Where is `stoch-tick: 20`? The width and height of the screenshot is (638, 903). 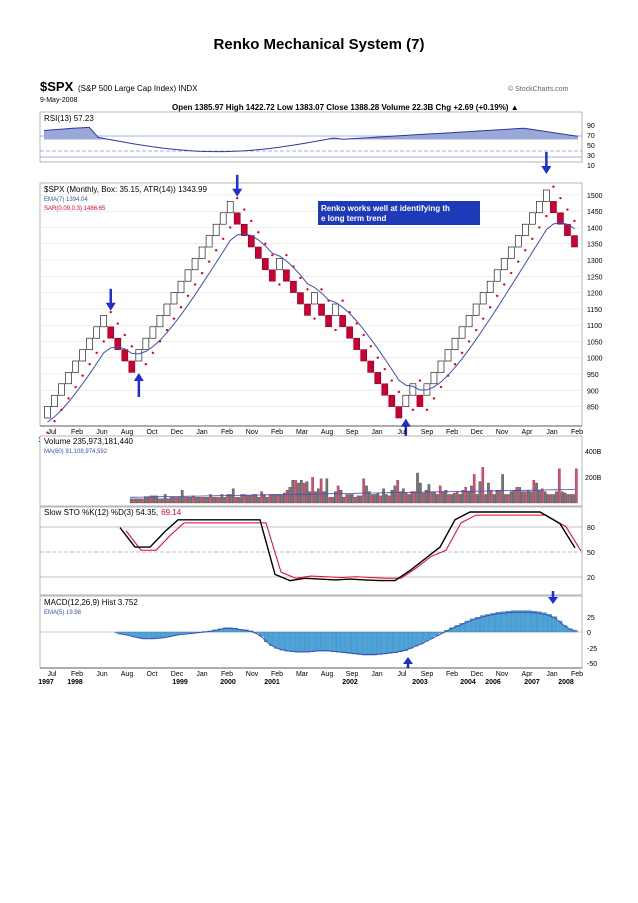 stoch-tick: 20 is located at coordinates (591, 578).